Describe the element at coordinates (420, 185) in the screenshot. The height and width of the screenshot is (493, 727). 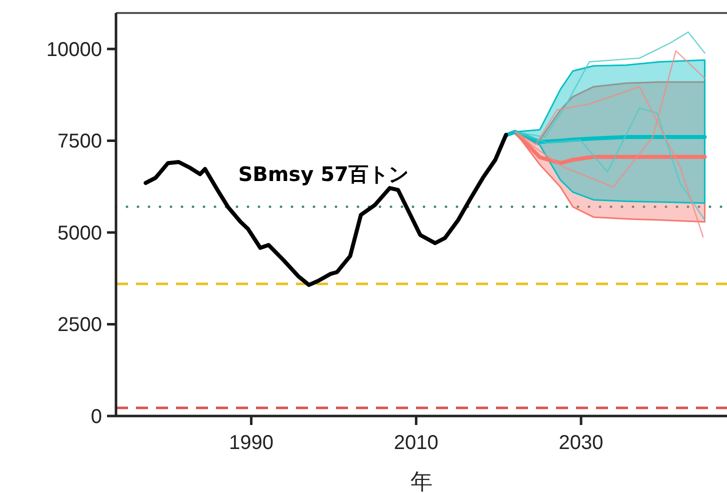
I see `ref-line: SBmsy 57百トン` at that location.